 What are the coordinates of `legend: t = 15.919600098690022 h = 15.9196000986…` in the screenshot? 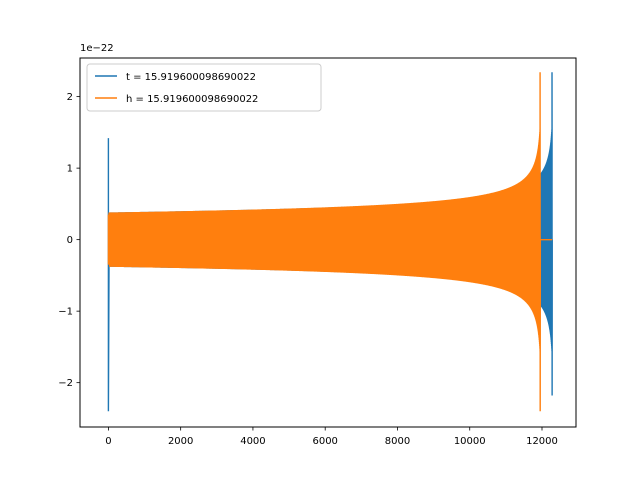 It's located at (204, 87).